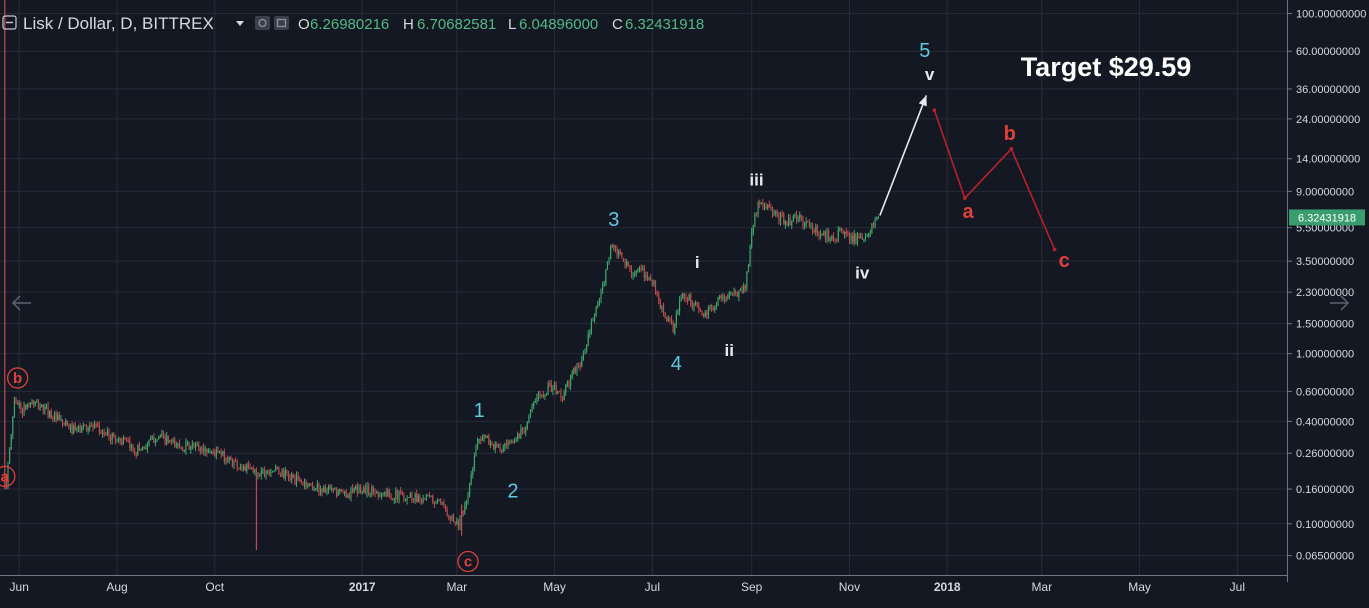  What do you see at coordinates (1325, 490) in the screenshot?
I see `price-tick-label: 0.16000000` at bounding box center [1325, 490].